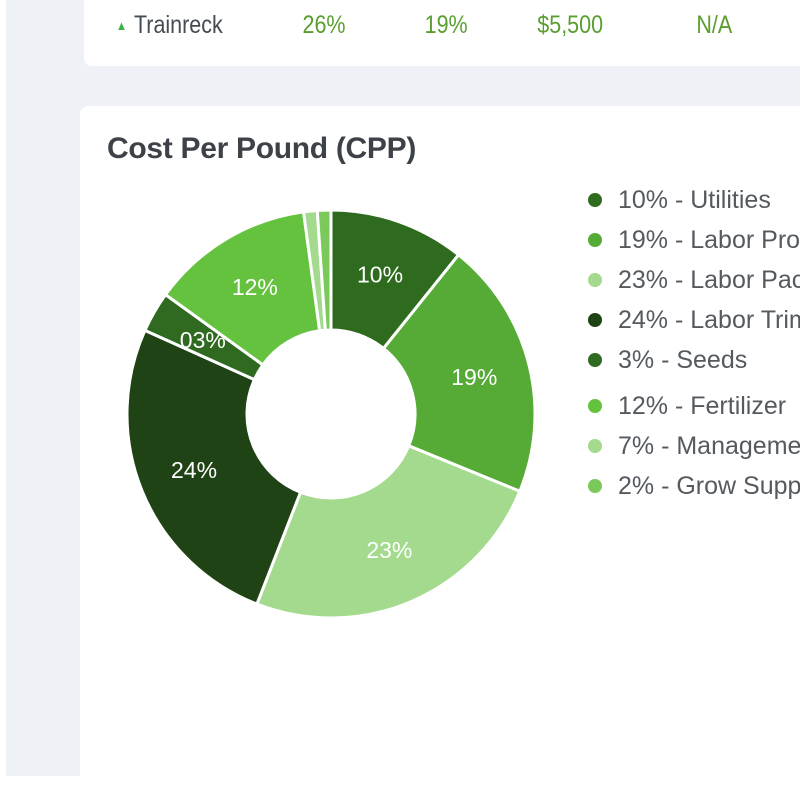 The image size is (800, 806). What do you see at coordinates (262, 148) in the screenshot?
I see `card-title: Cost Per Pound (CPP)` at bounding box center [262, 148].